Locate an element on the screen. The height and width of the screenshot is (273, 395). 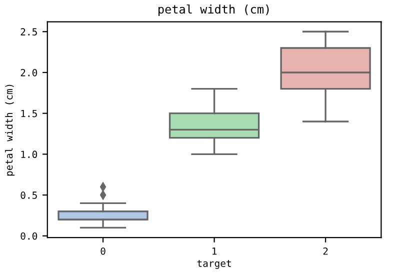
x-axis-title: target is located at coordinates (214, 264).